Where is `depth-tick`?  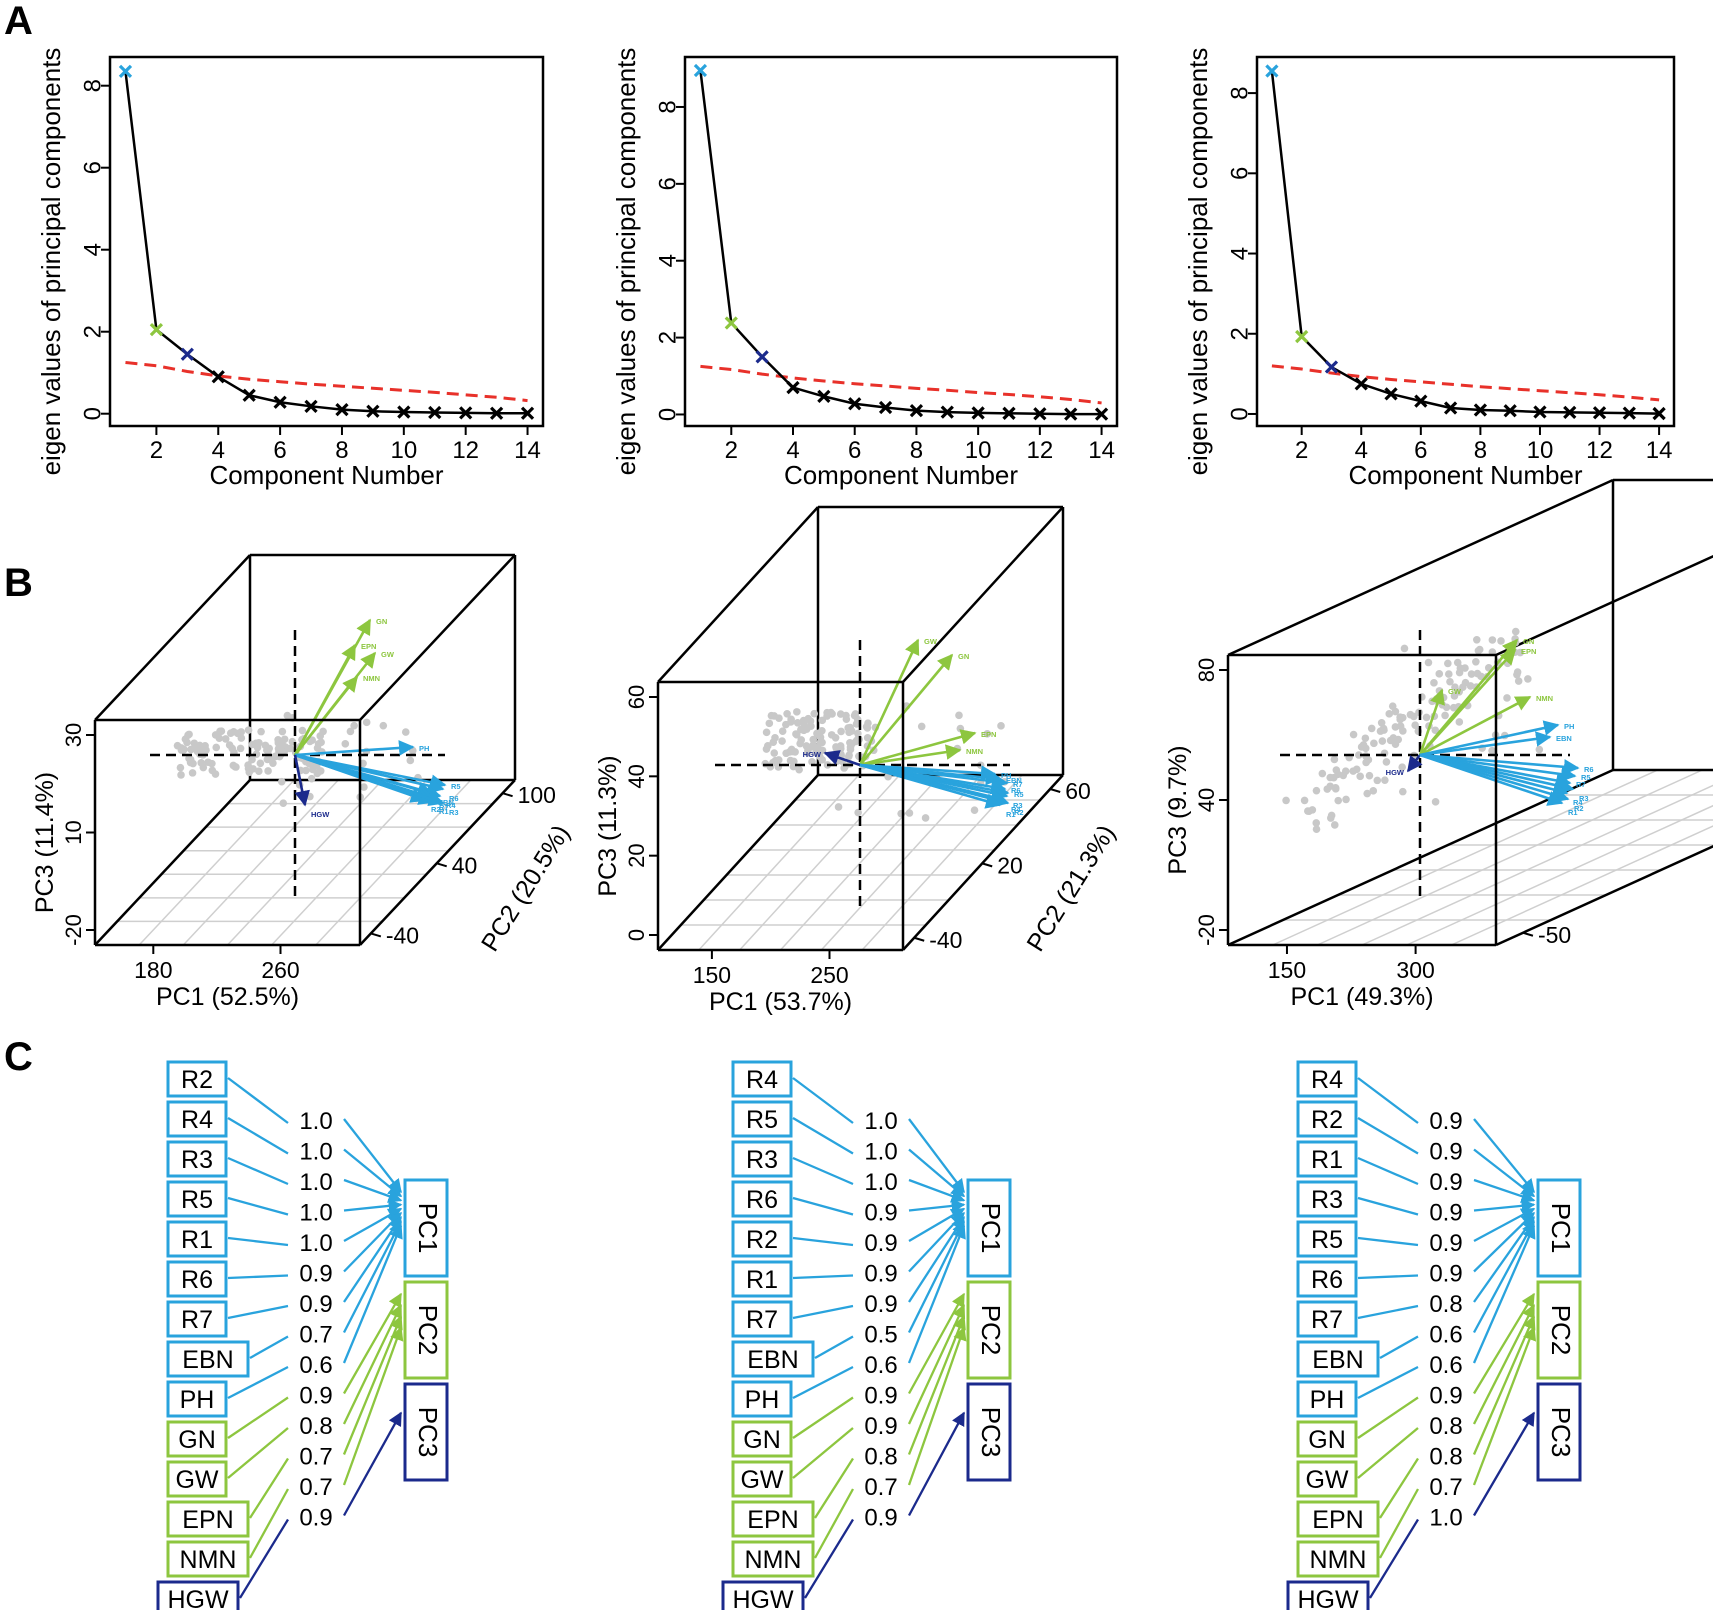
depth-tick is located at coordinates (1055, 790).